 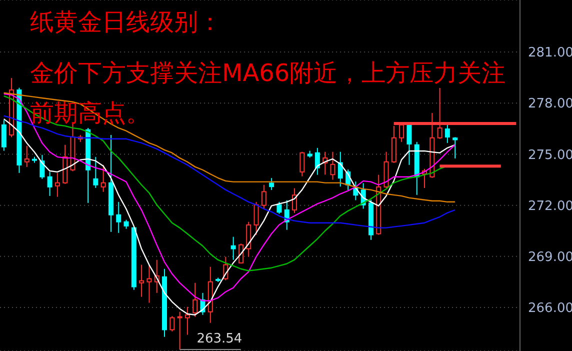 I want to click on chart-title: 纸黄金日线级别：, so click(x=126, y=22).